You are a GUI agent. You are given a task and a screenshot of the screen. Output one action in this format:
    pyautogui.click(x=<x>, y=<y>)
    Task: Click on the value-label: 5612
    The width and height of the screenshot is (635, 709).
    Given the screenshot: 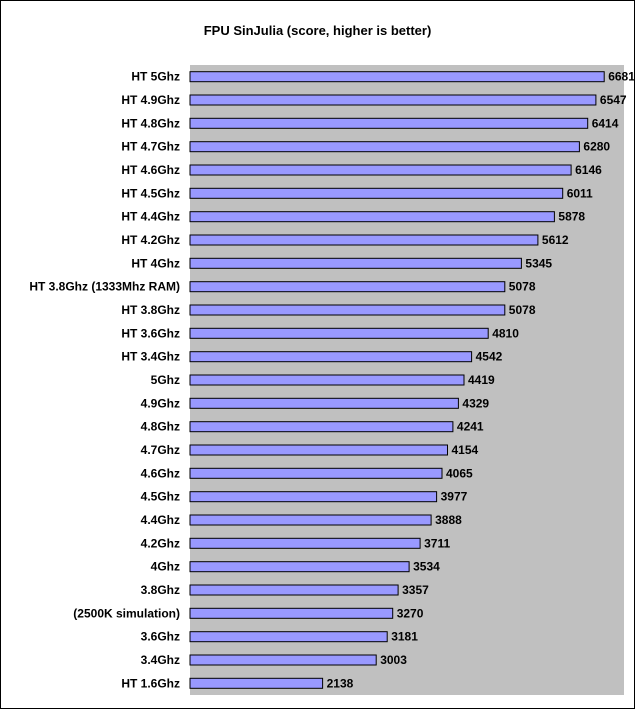 What is the action you would take?
    pyautogui.click(x=555, y=240)
    